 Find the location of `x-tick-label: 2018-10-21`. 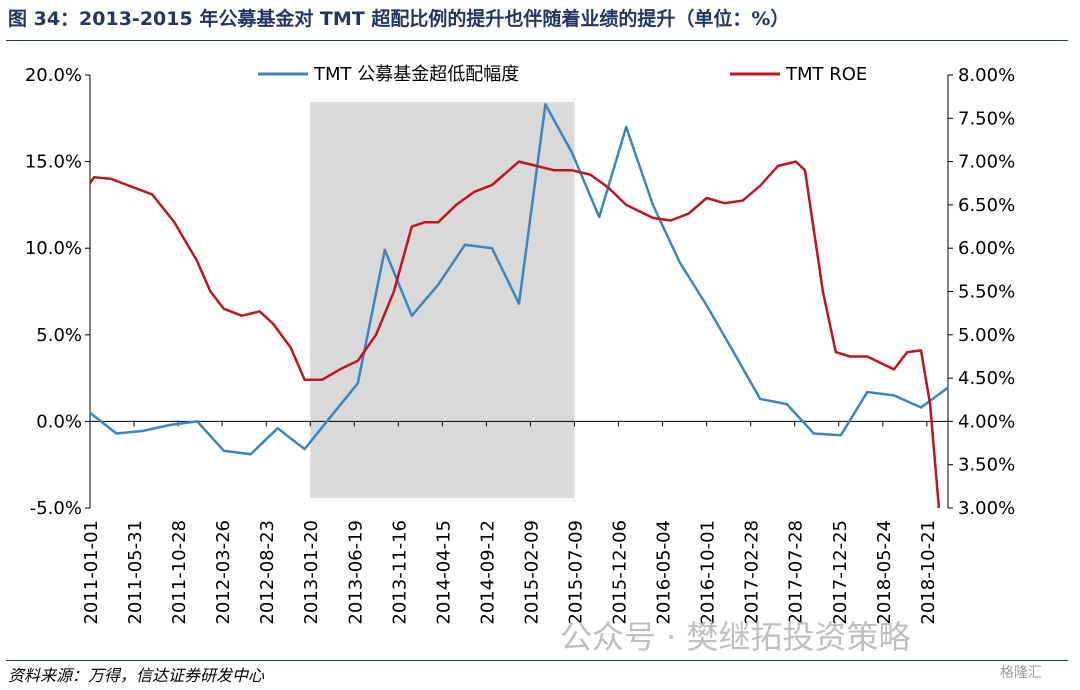

x-tick-label: 2018-10-21 is located at coordinates (928, 572).